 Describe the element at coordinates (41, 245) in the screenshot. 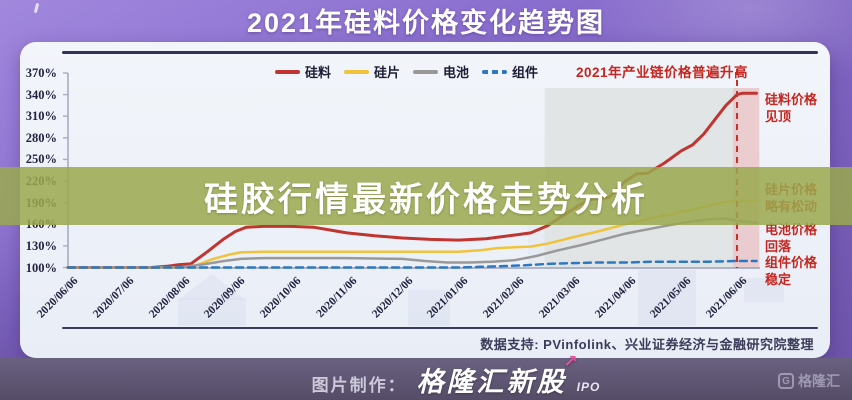

I see `y-tick-label: 130%` at that location.